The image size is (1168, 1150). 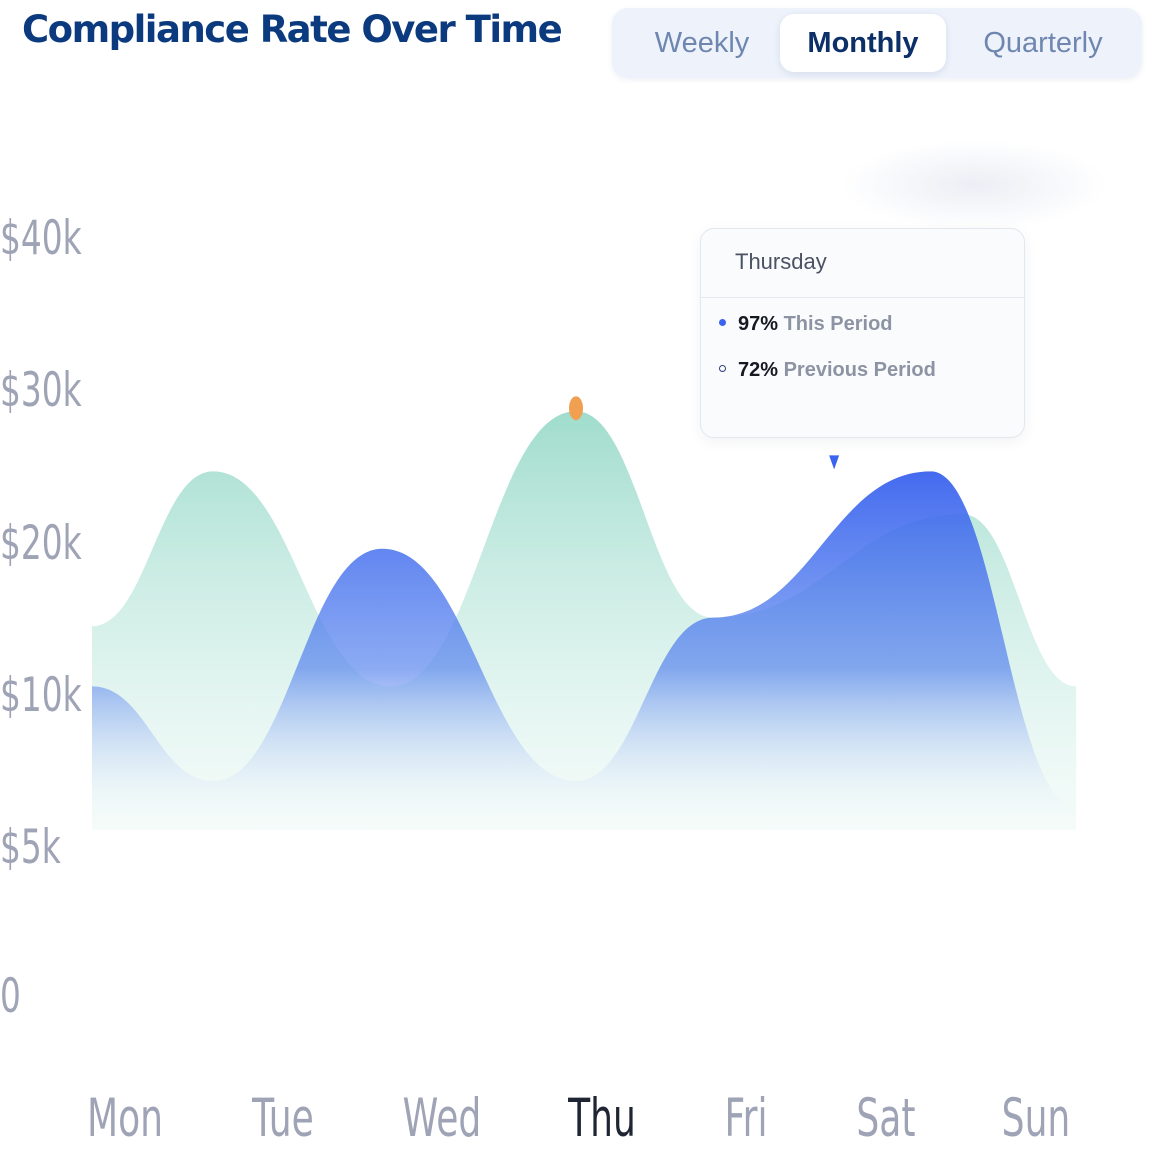 What do you see at coordinates (859, 370) in the screenshot?
I see `previous-period-label: Previous Period` at bounding box center [859, 370].